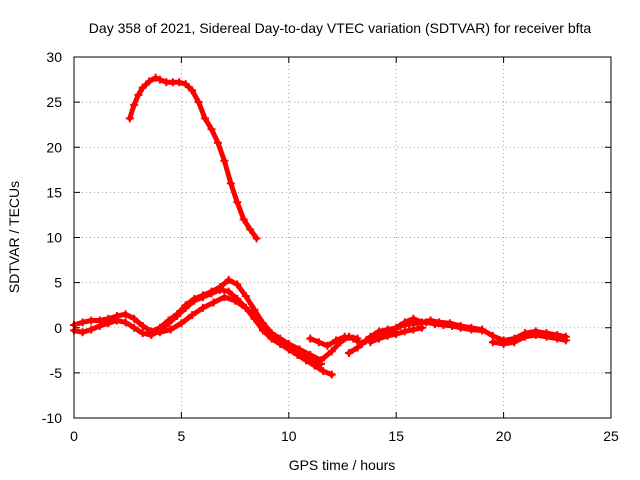 The image size is (640, 480). I want to click on x-tick-label: 25, so click(611, 436).